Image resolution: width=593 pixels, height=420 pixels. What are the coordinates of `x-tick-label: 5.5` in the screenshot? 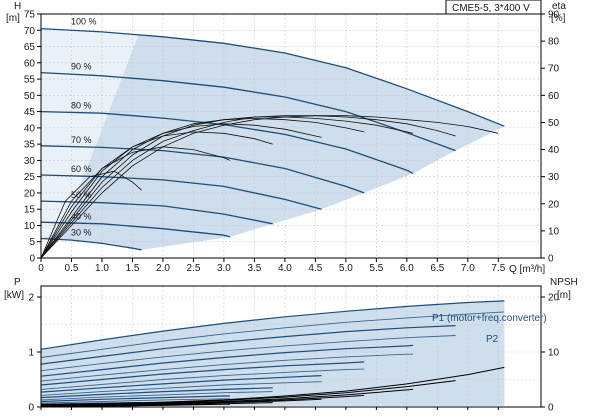 It's located at (376, 268).